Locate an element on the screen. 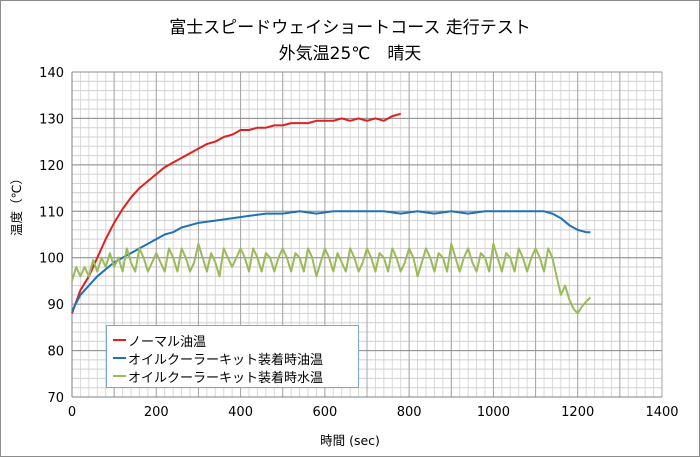  svg-text: 100 is located at coordinates (51, 259).